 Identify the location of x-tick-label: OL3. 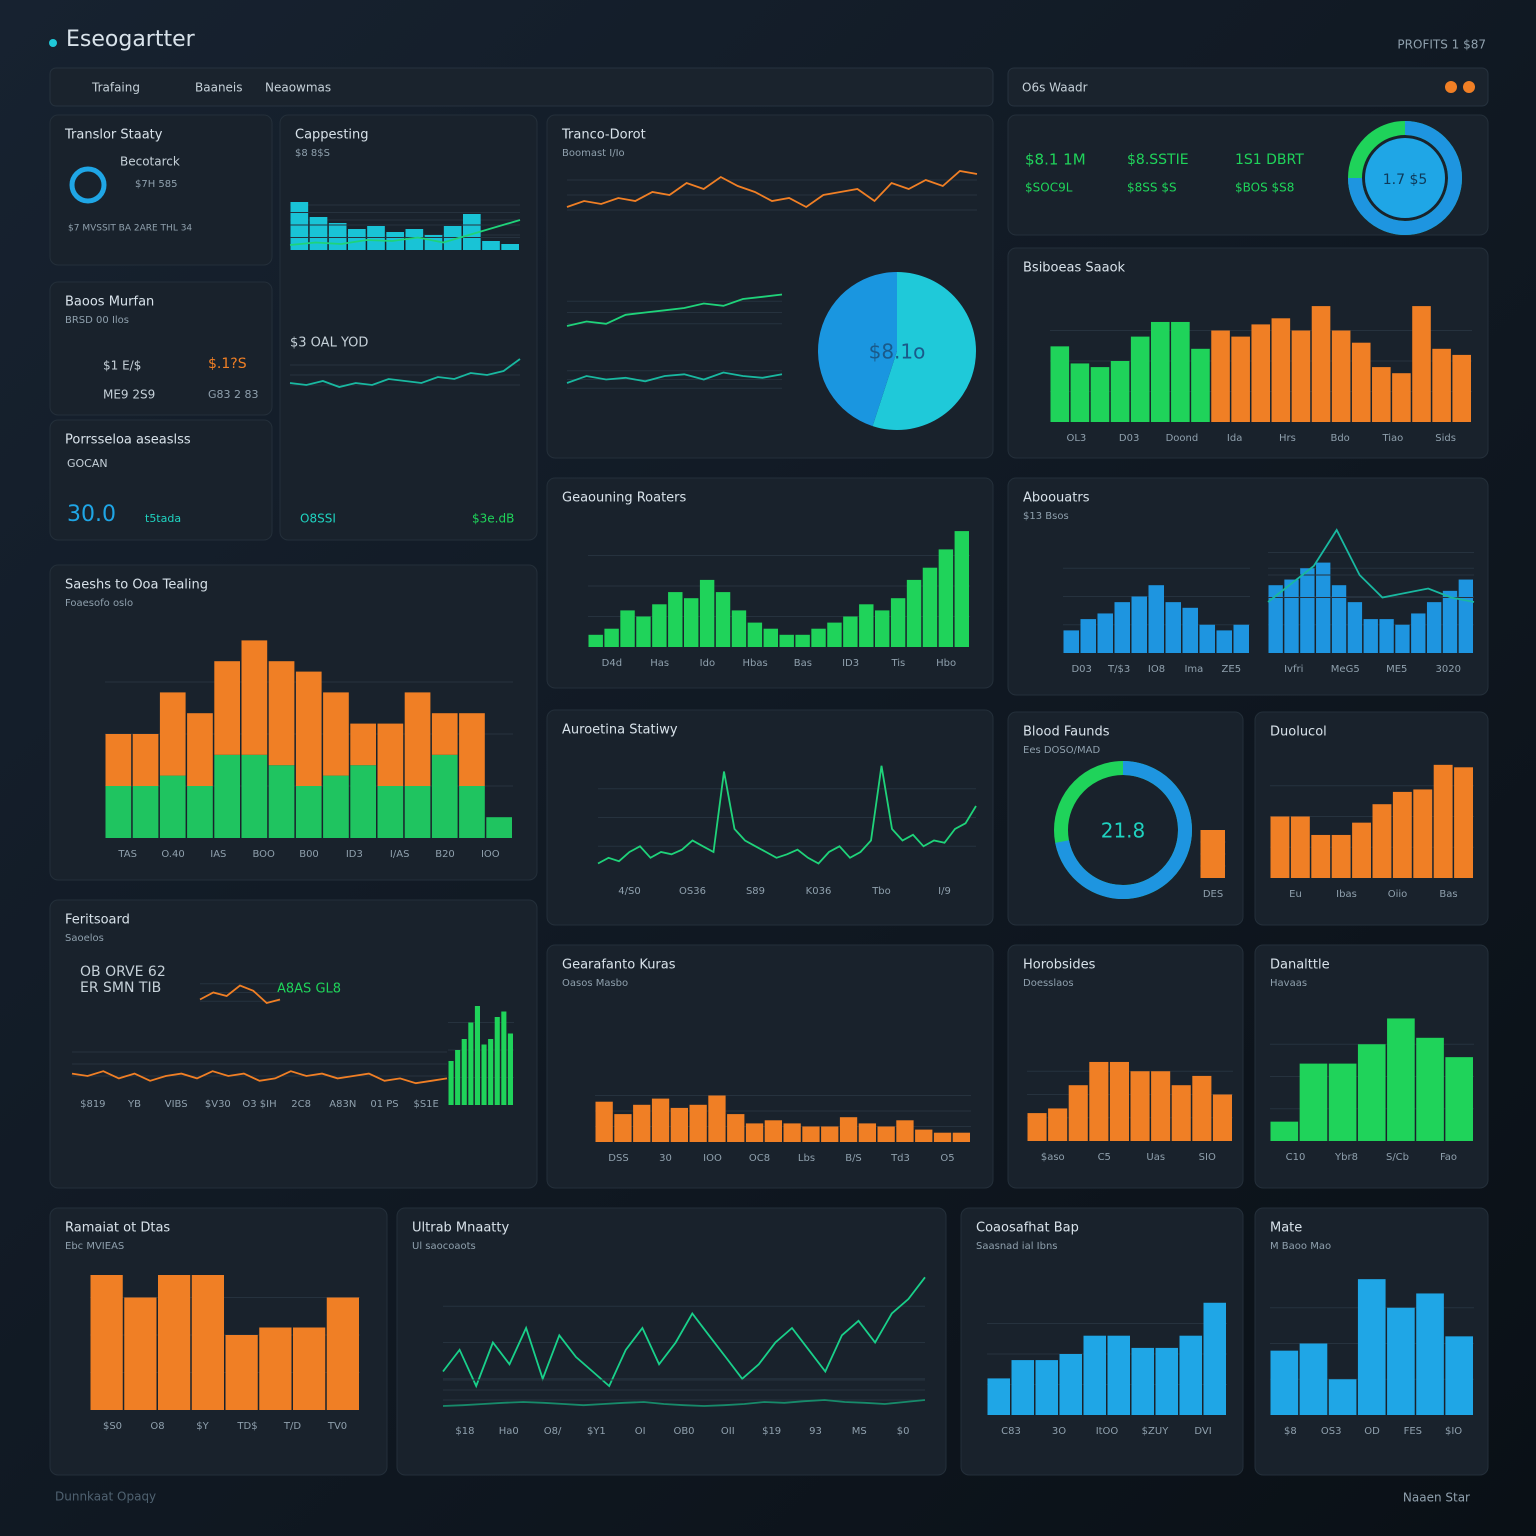
(1076, 438).